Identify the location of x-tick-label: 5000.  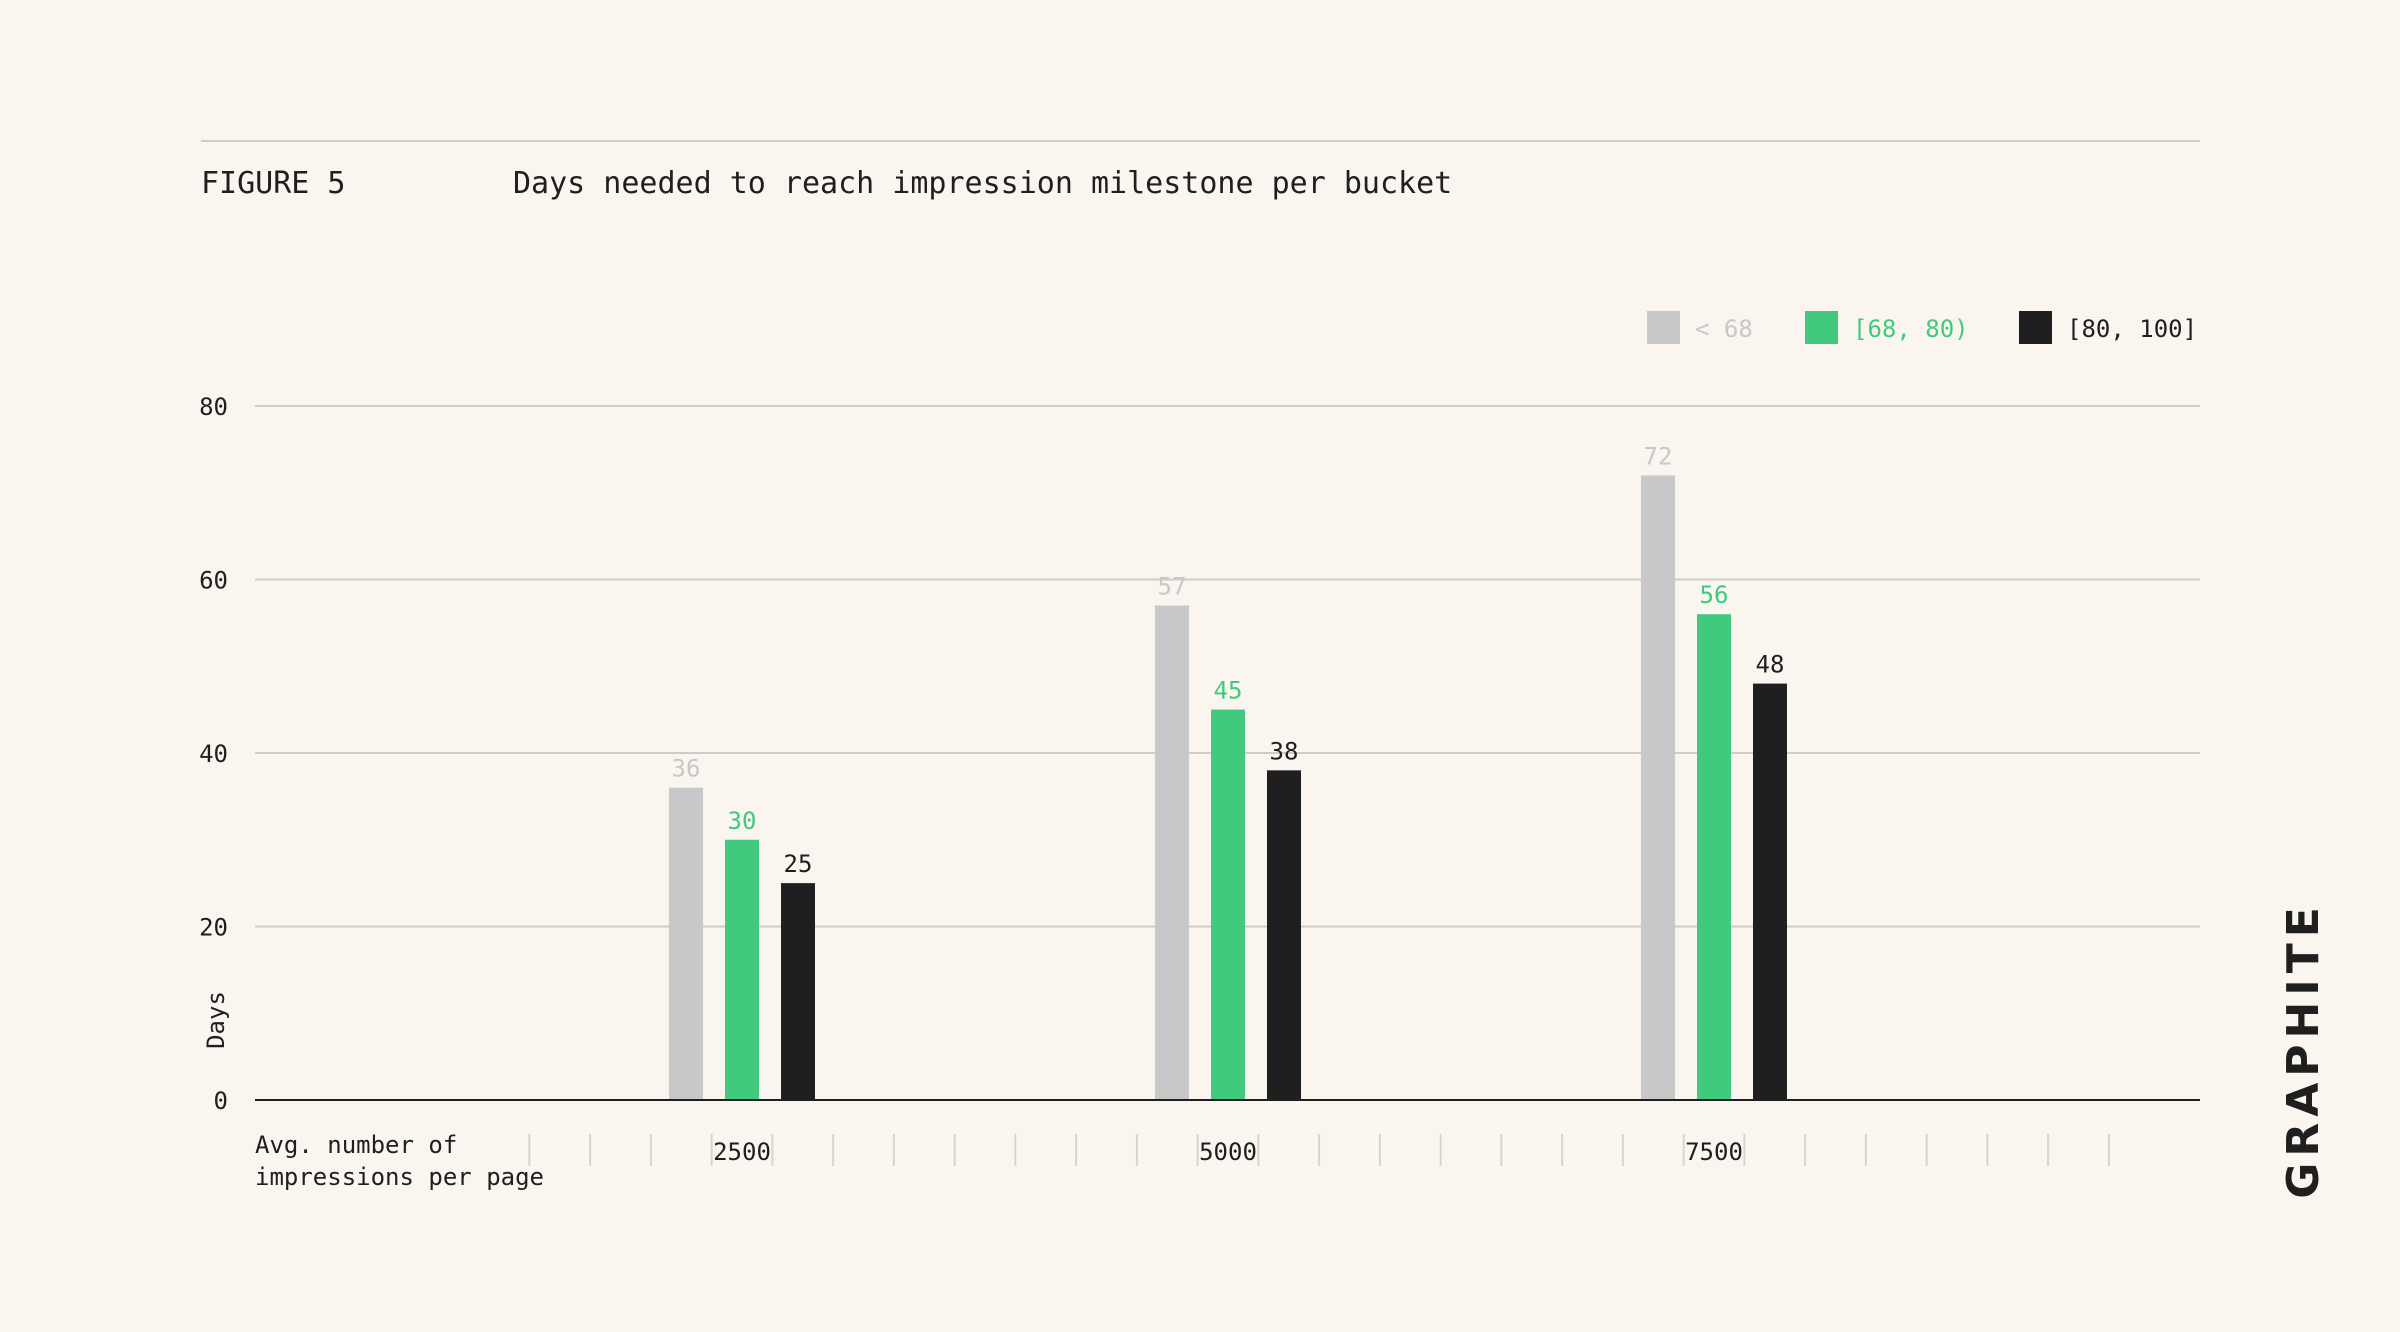
(1228, 1152).